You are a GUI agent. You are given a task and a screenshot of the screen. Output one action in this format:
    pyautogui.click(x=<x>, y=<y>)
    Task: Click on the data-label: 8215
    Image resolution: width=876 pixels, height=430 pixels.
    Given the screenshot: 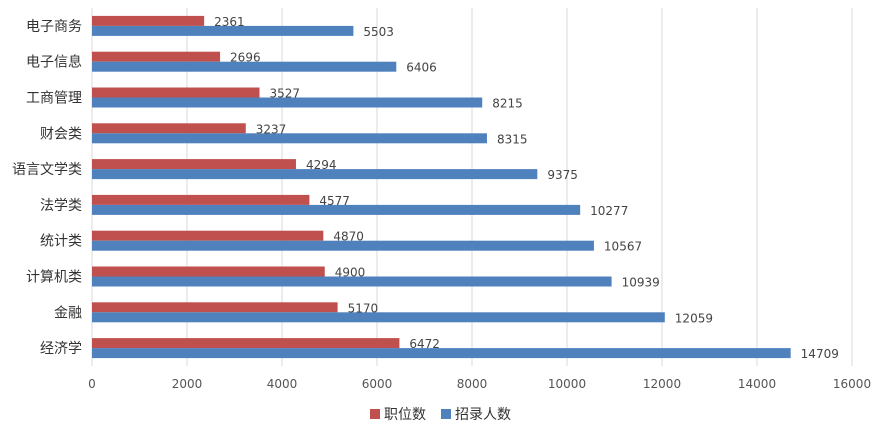 What is the action you would take?
    pyautogui.click(x=507, y=104)
    